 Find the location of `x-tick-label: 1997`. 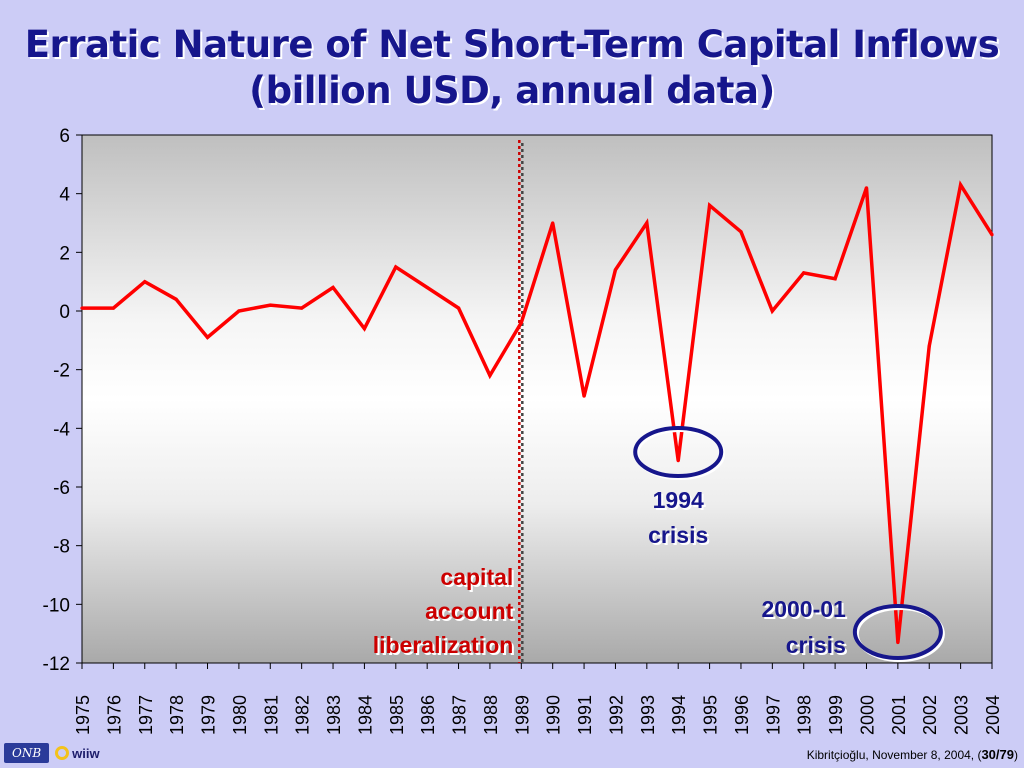

x-tick-label: 1997 is located at coordinates (773, 715).